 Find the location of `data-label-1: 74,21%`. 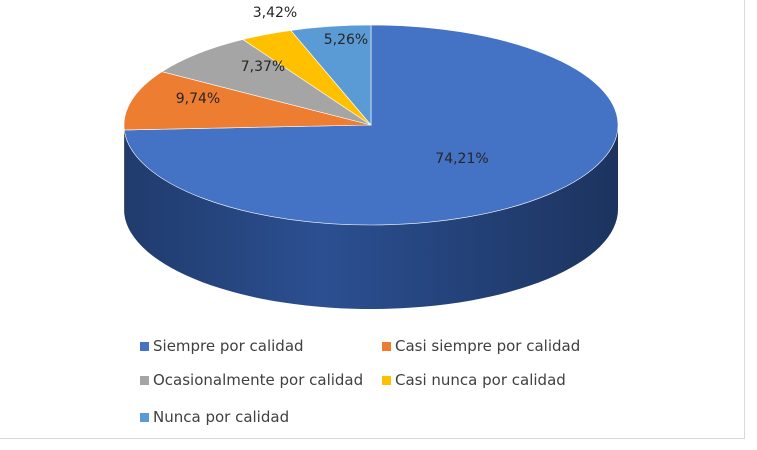

data-label-1: 74,21% is located at coordinates (461, 159).